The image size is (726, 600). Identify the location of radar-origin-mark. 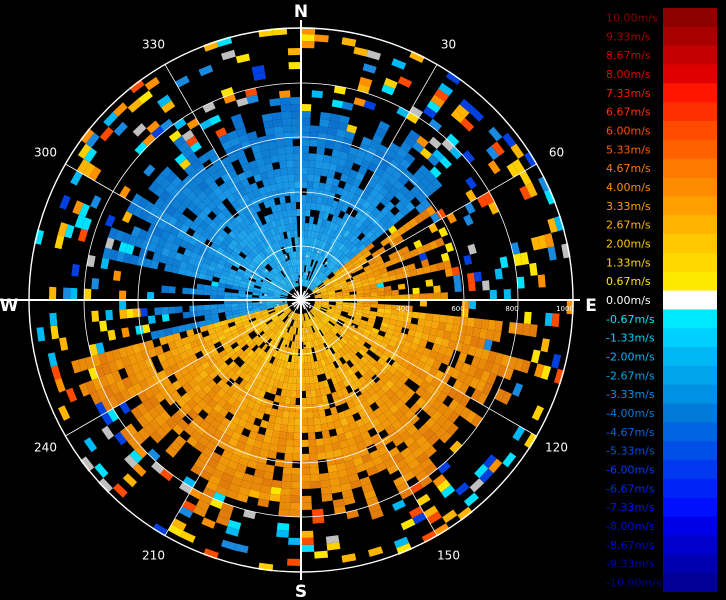
(303, 295).